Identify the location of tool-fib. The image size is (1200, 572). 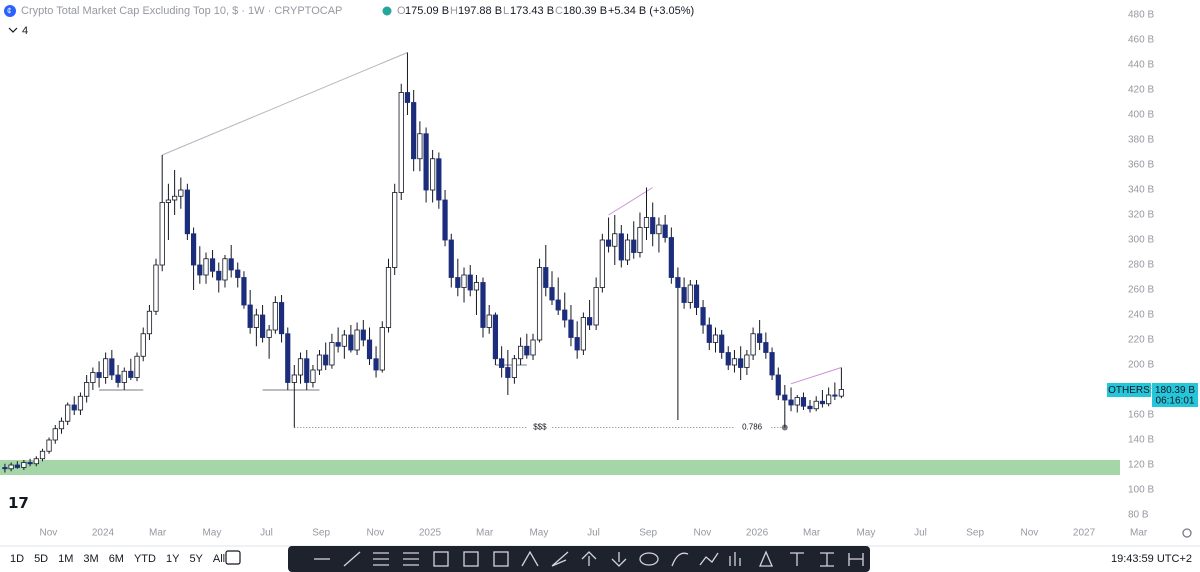
(411, 559).